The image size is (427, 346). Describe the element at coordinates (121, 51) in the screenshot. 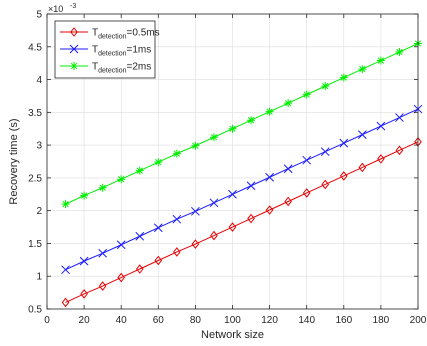

I see `legend-label-2: Tdetection=1ms` at that location.